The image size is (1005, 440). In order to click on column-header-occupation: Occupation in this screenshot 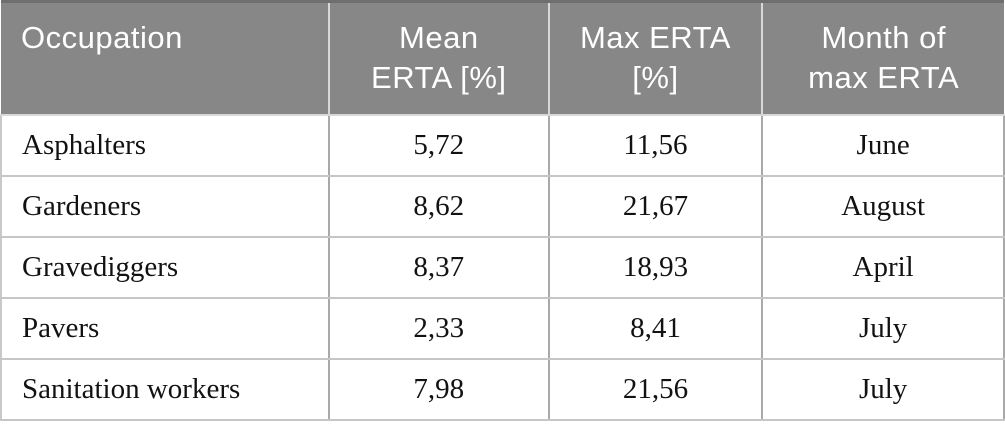, I will do `click(165, 58)`.